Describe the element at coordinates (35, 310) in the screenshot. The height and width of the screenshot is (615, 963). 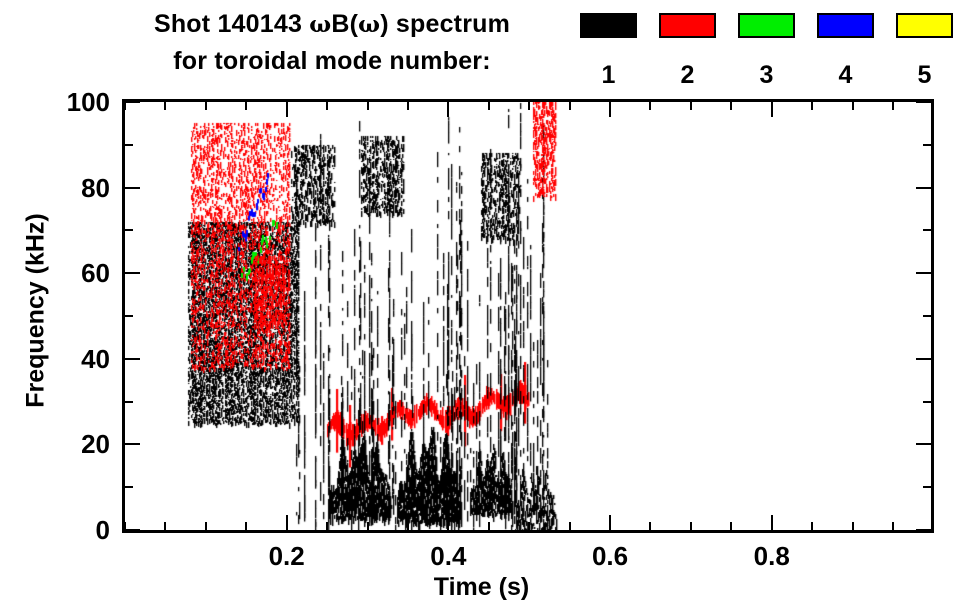
I see `y-axis-title: Frequency (kHz)` at that location.